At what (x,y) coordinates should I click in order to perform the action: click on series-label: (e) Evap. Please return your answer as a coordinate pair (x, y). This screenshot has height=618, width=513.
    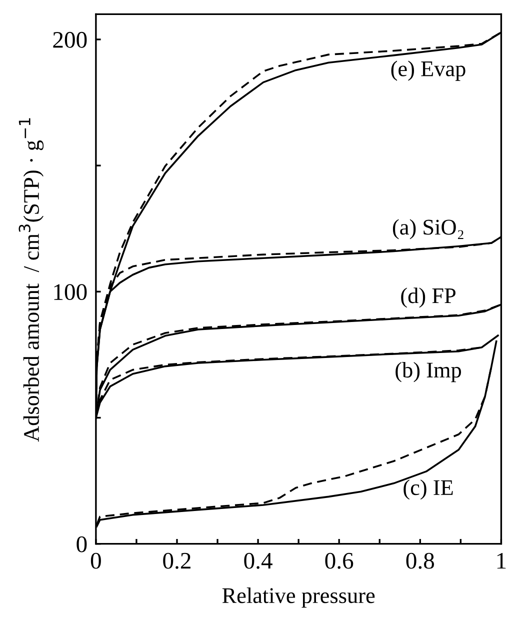
    Looking at the image, I should click on (428, 70).